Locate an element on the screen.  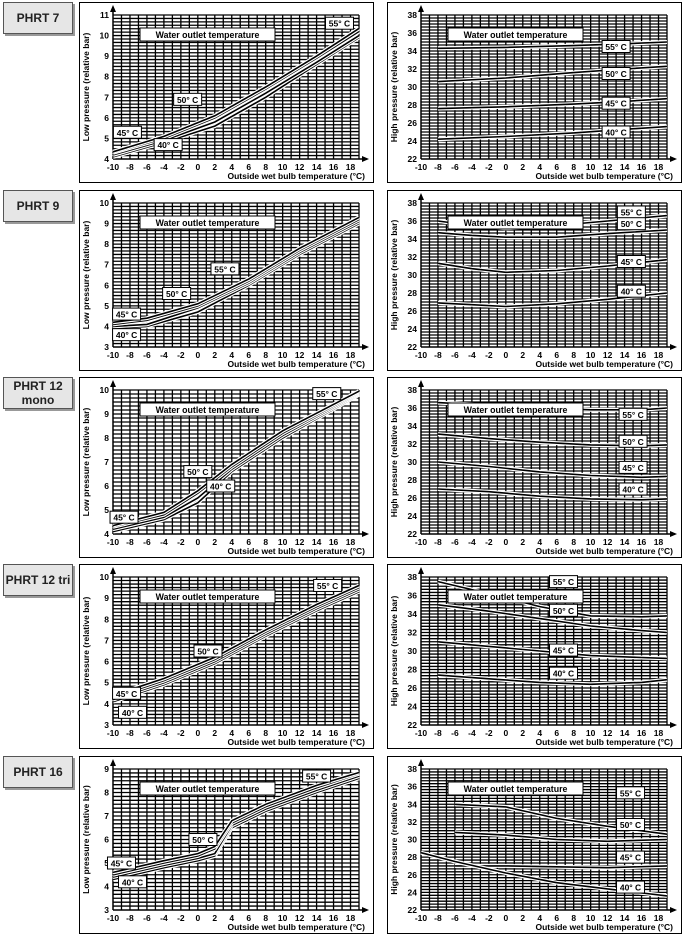
y-axis-label: High pressure (relative bar) is located at coordinates (394, 462).